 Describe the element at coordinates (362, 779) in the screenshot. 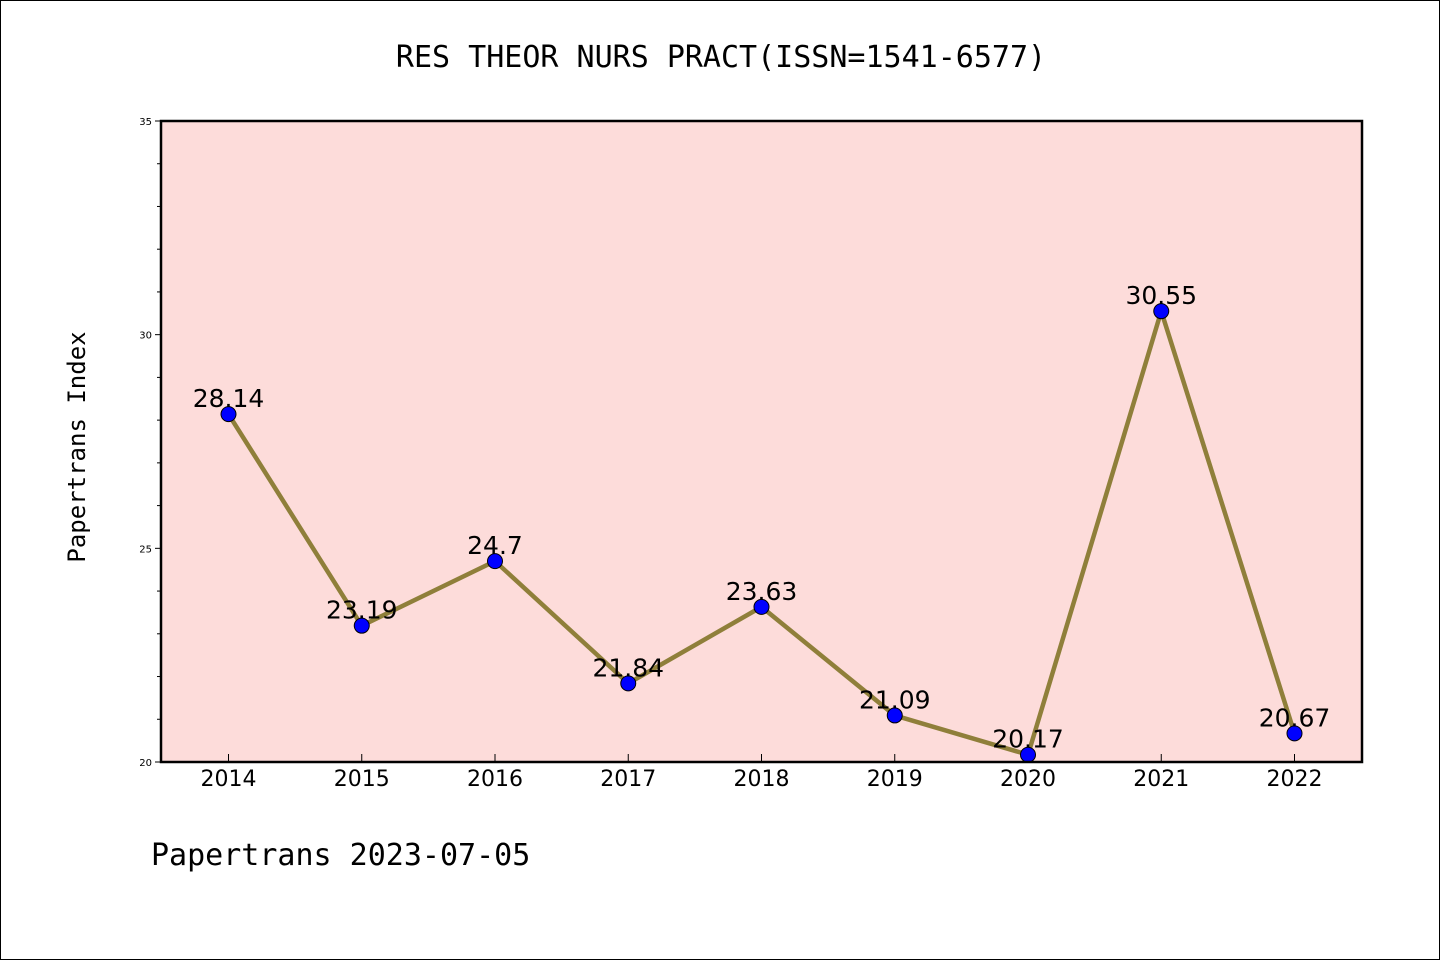

I see `x-tick-label: 2015` at that location.